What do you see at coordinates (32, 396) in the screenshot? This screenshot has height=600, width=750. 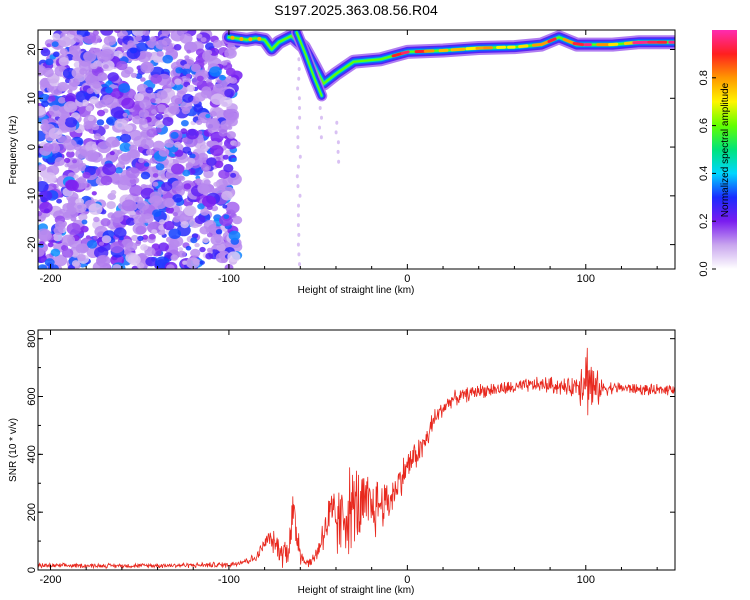 I see `y-tick-label: 600` at bounding box center [32, 396].